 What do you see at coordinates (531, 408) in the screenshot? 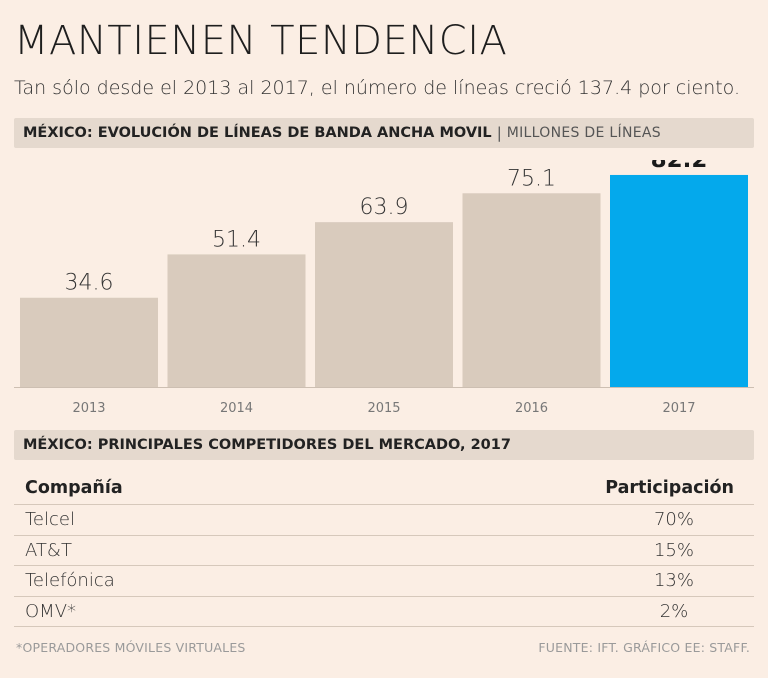
I see `x-tick-2016: 2016` at bounding box center [531, 408].